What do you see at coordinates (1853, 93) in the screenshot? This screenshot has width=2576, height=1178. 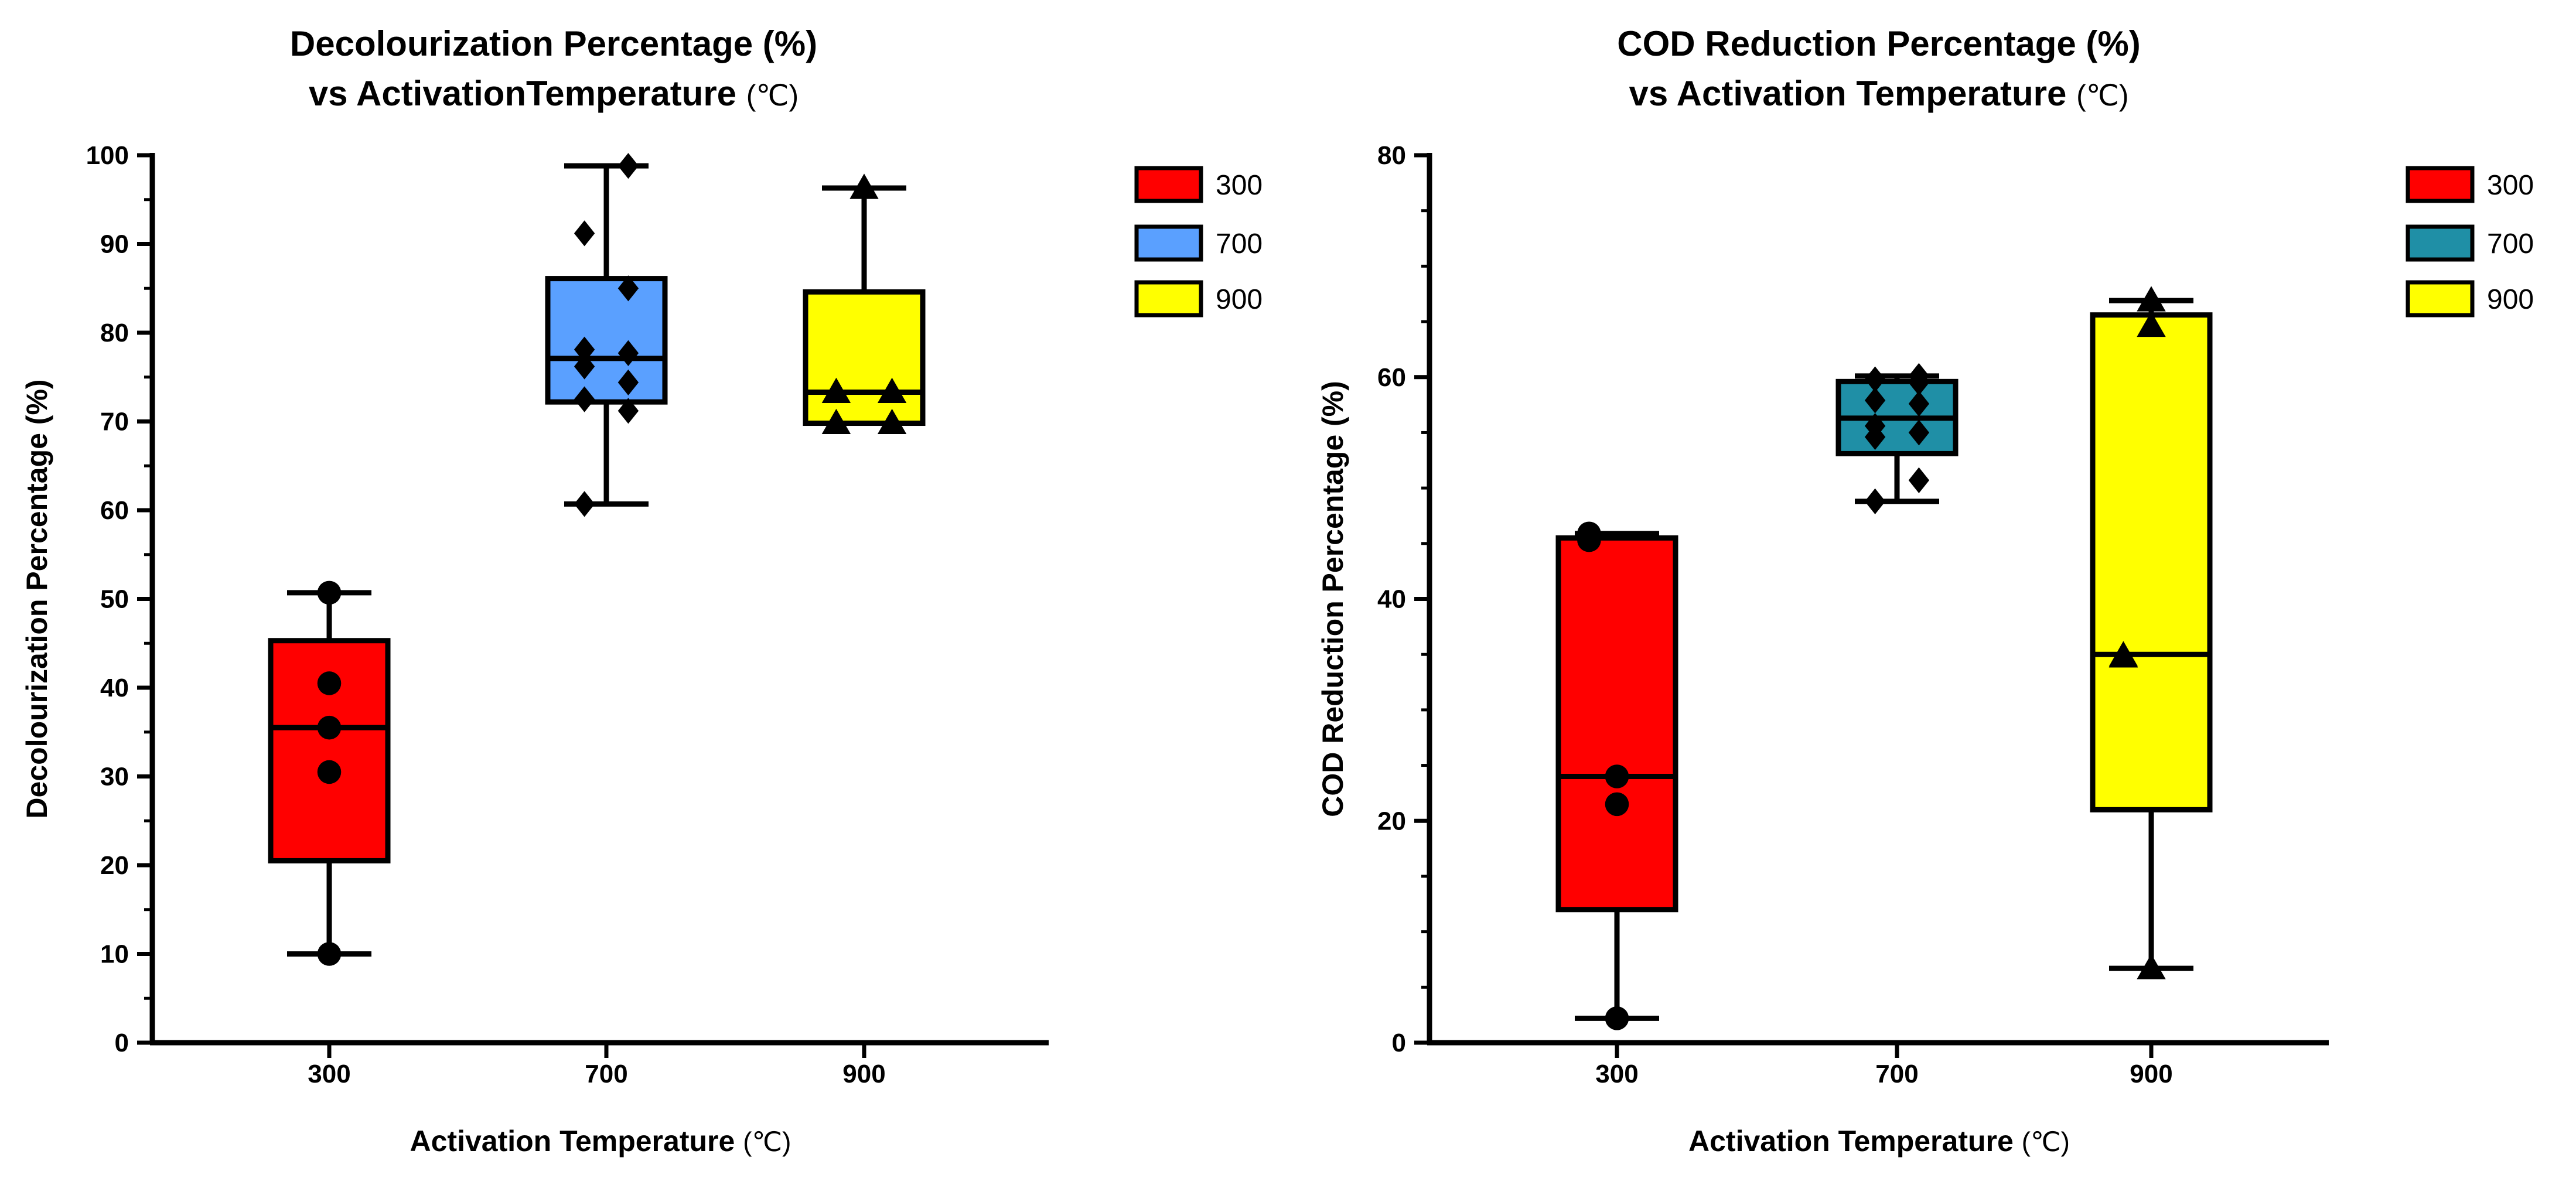 I see `chart-title-text: vs Activation Temperature` at bounding box center [1853, 93].